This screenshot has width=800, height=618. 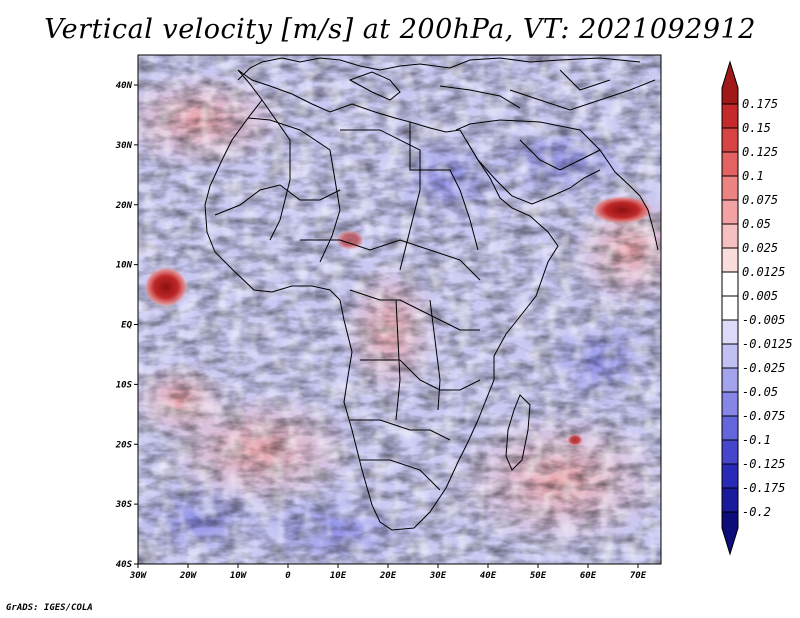 I want to click on strong-uplift-atlantic, so click(x=166, y=287).